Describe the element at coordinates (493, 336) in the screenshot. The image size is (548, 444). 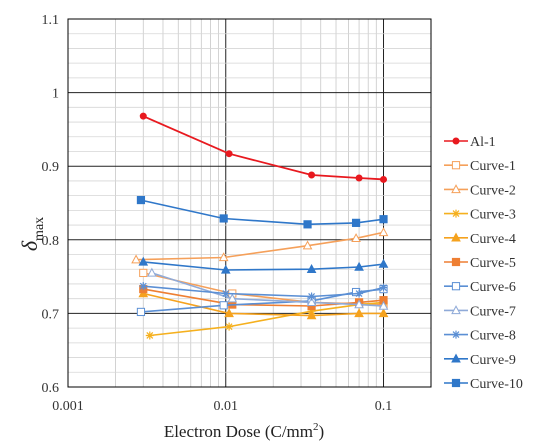
I see `legend-label: Curve-8` at that location.